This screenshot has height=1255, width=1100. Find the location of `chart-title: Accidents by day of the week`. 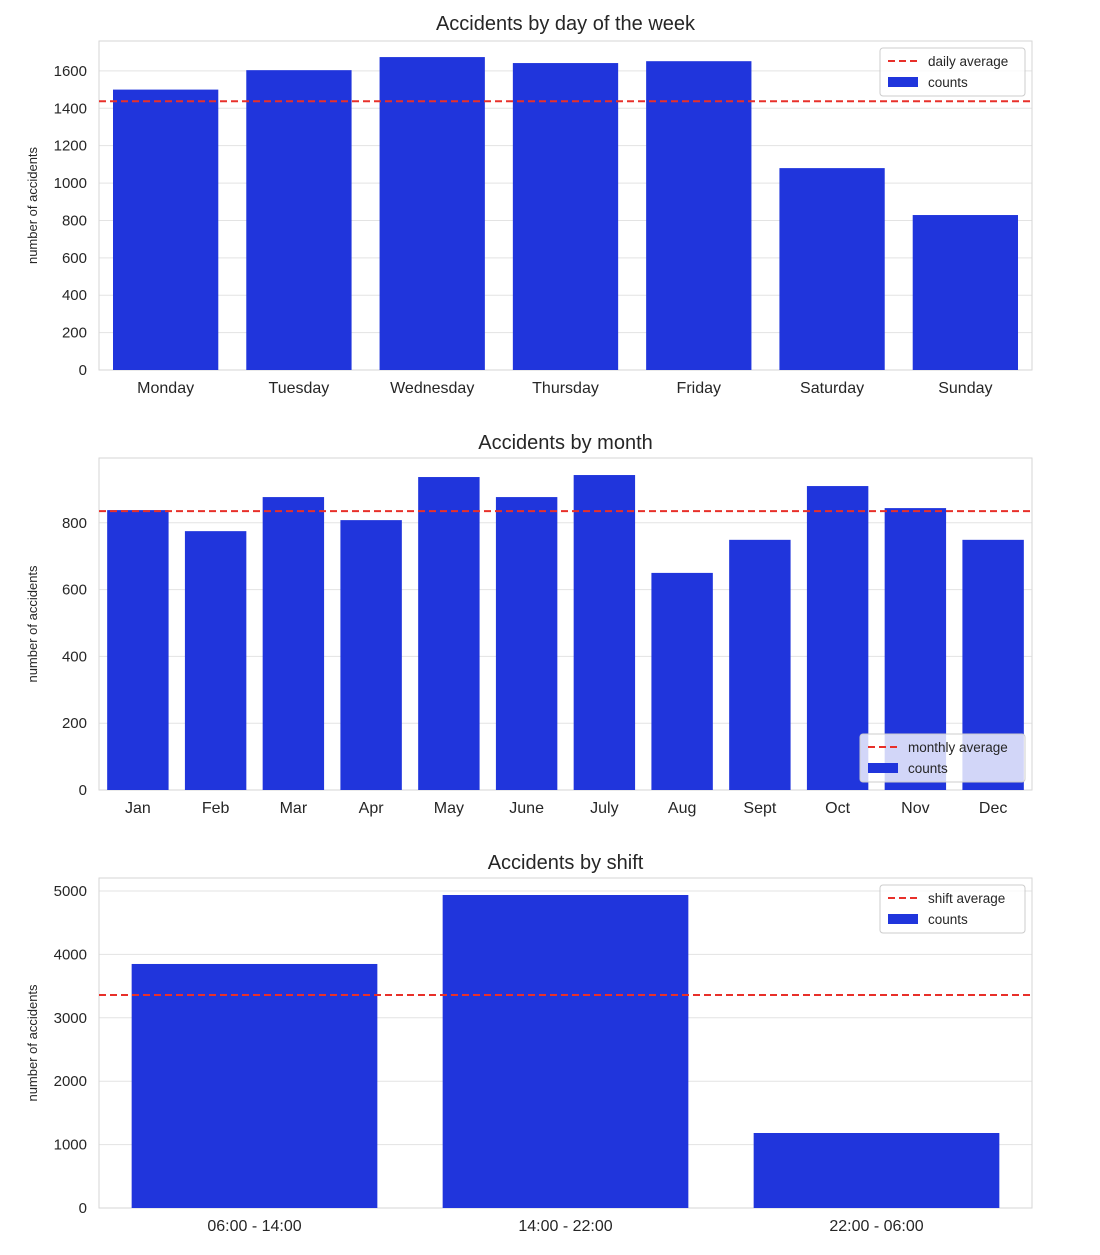

chart-title: Accidents by day of the week is located at coordinates (566, 24).